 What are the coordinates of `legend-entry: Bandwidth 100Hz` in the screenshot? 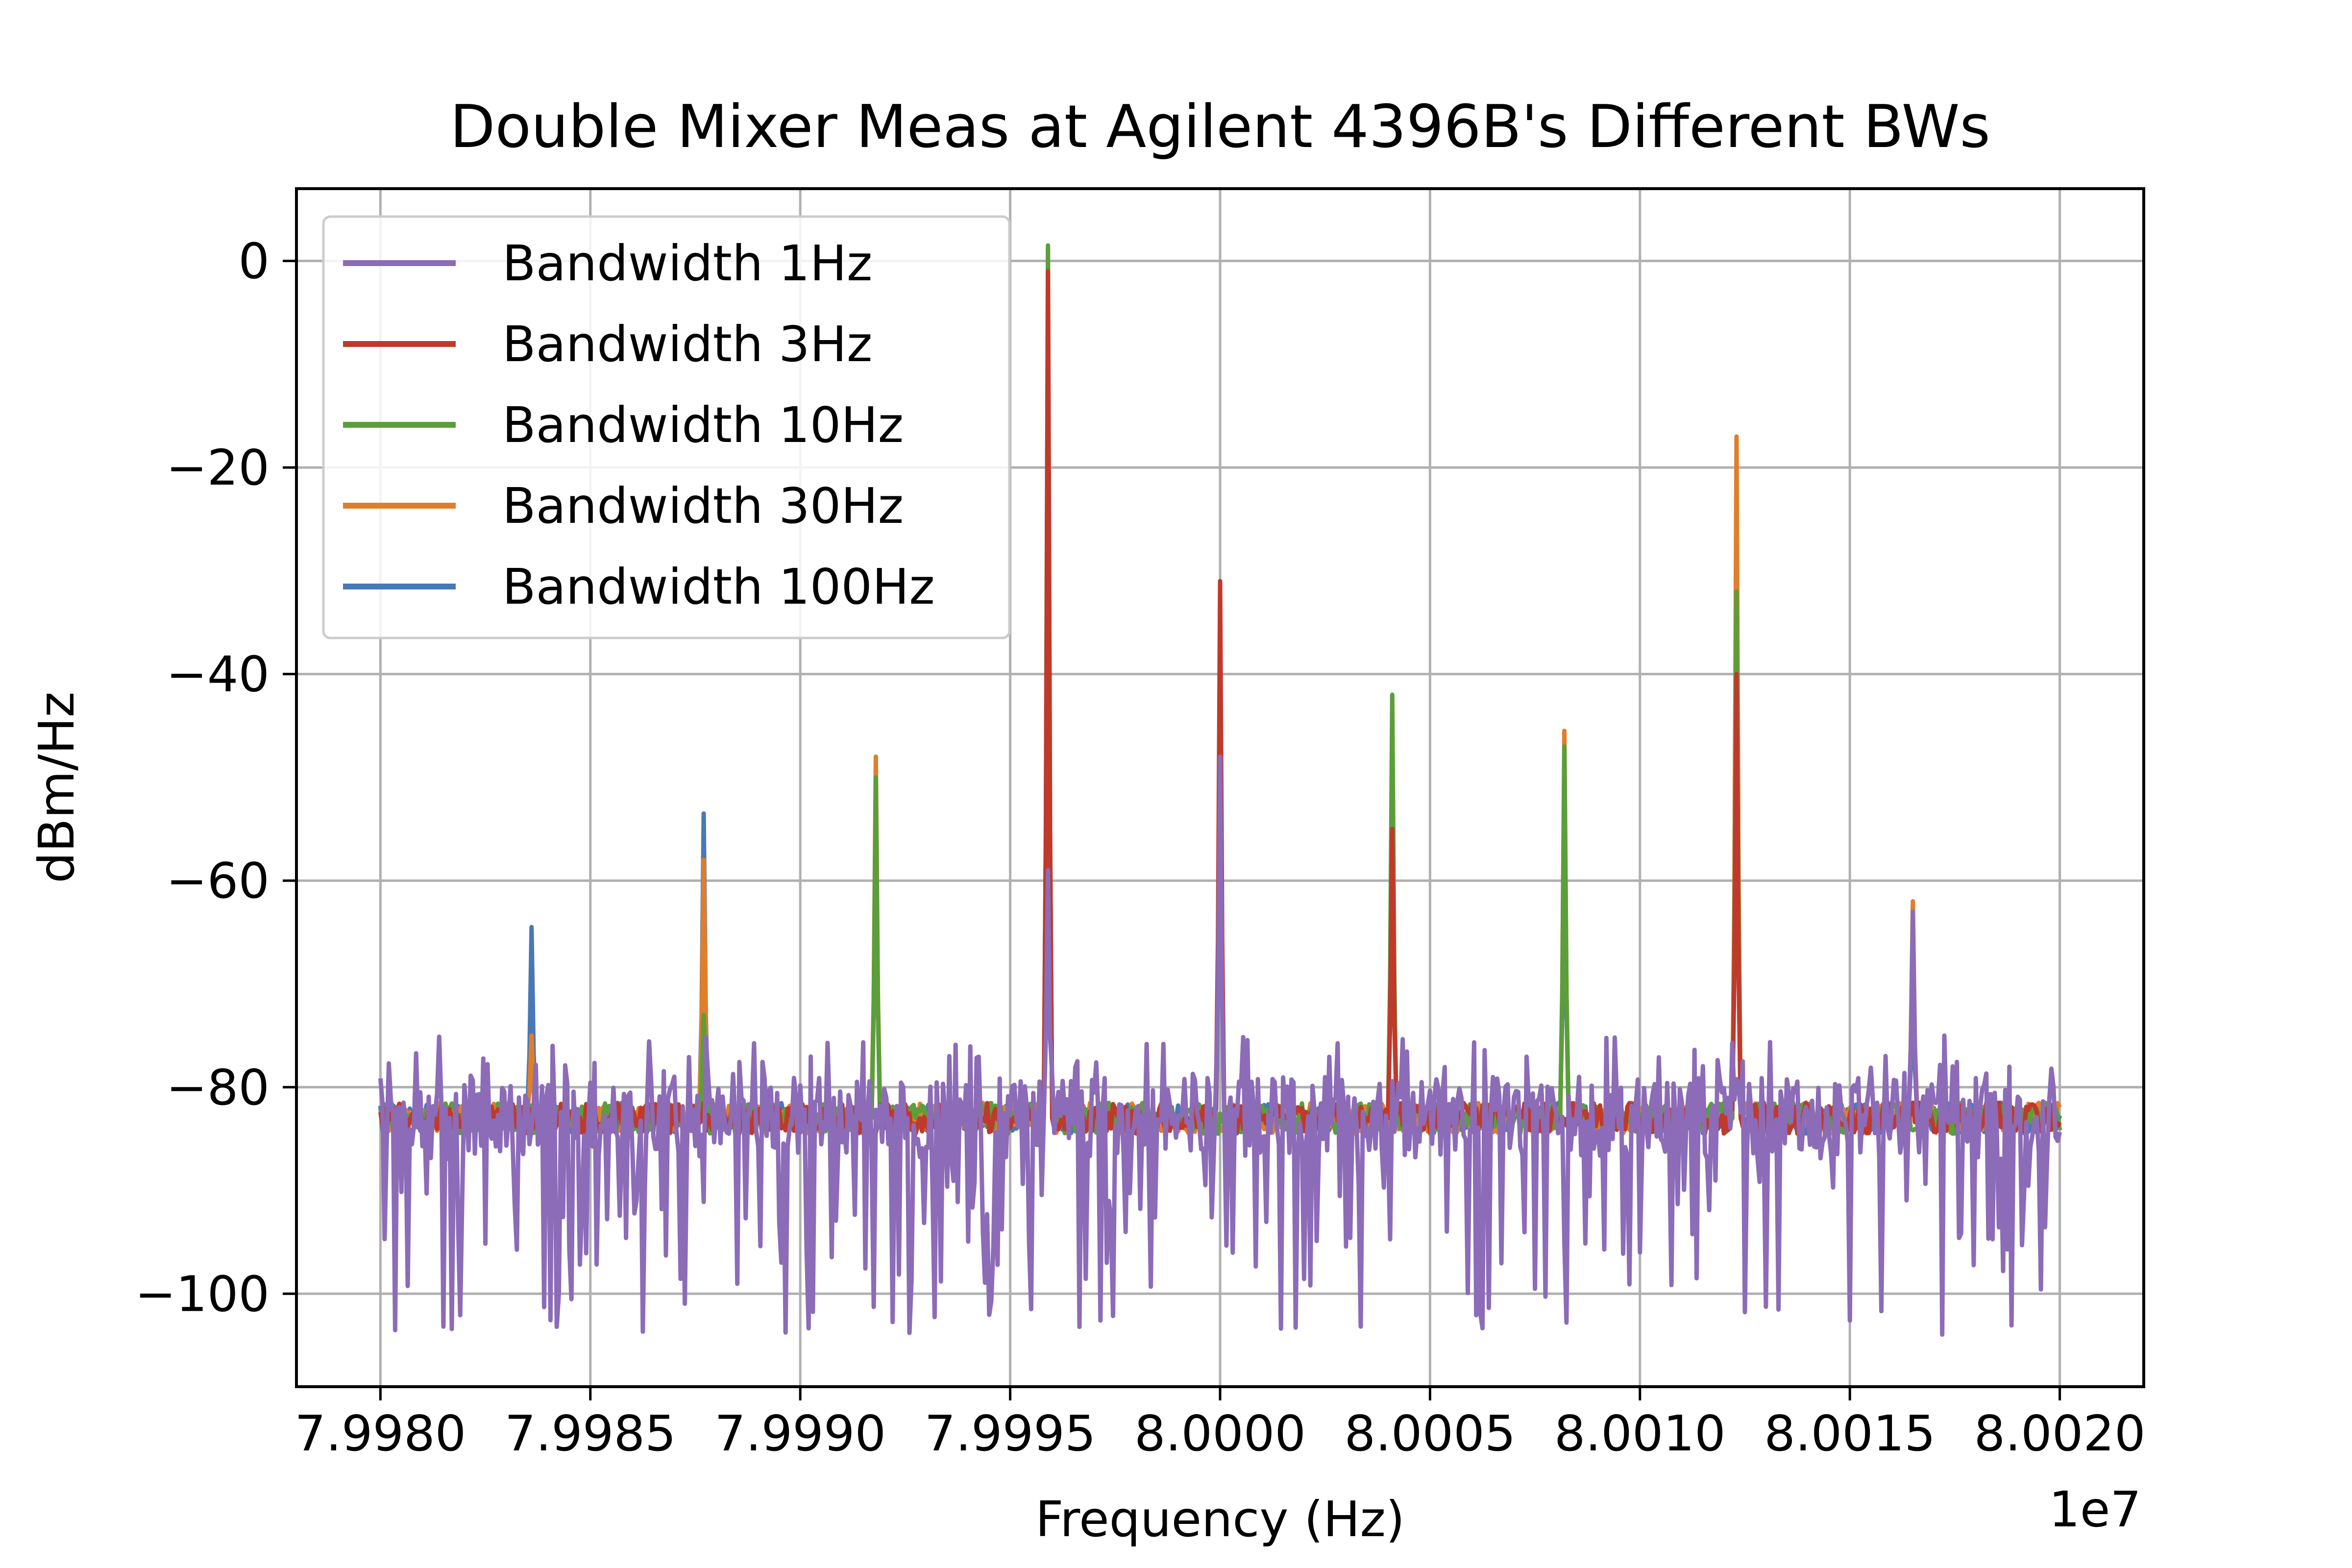 It's located at (718, 586).